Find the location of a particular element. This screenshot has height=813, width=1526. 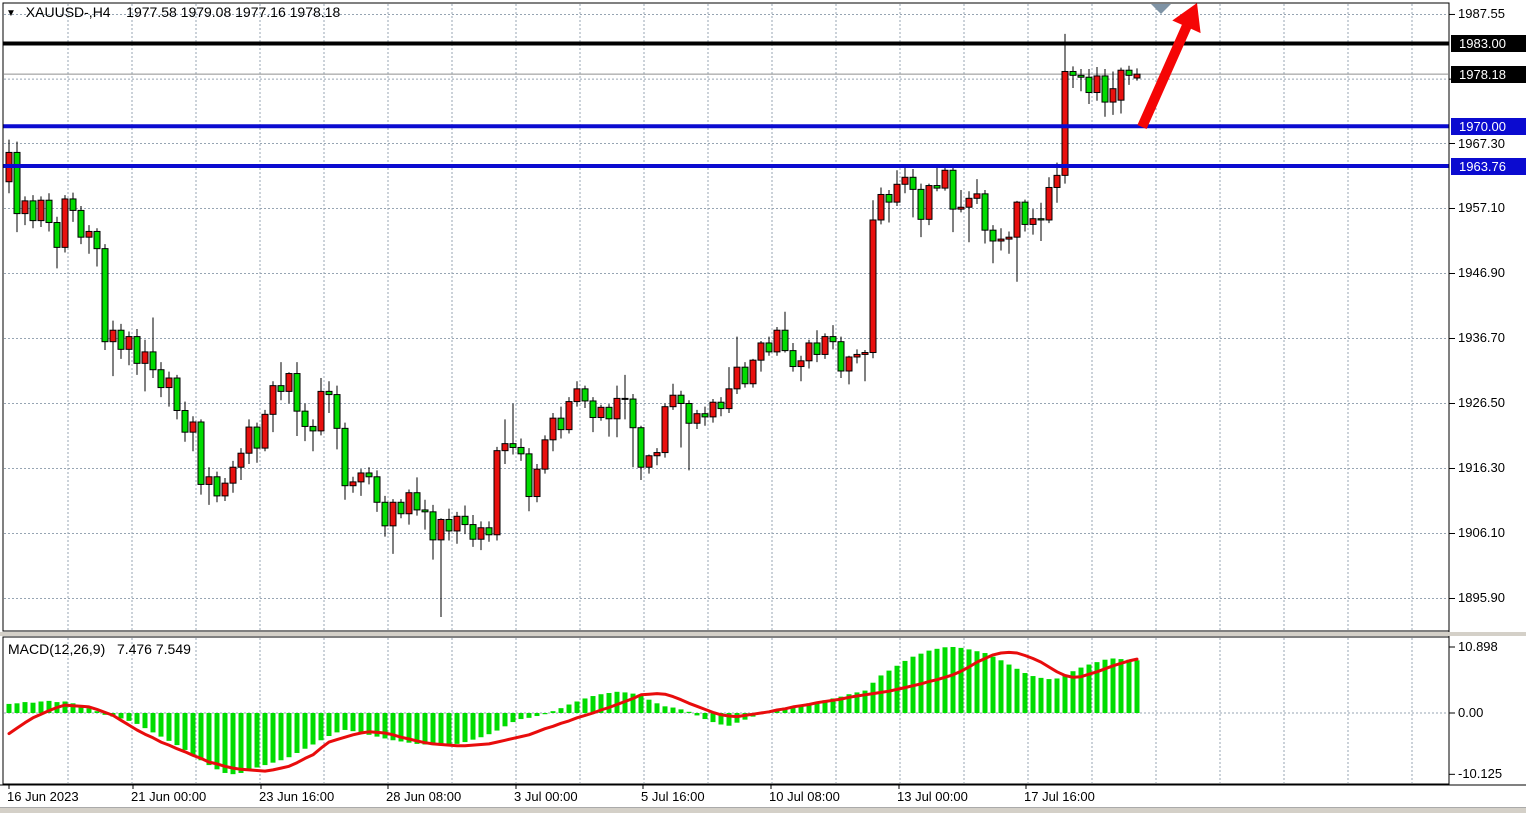

panel-separator is located at coordinates (763, 634).